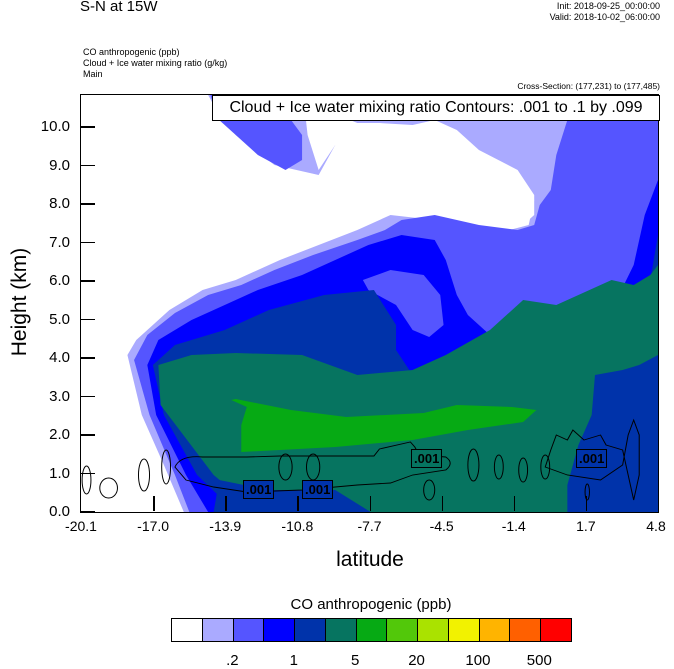 This screenshot has width=674, height=669. What do you see at coordinates (153, 526) in the screenshot?
I see `x-tick-label: -17.0` at bounding box center [153, 526].